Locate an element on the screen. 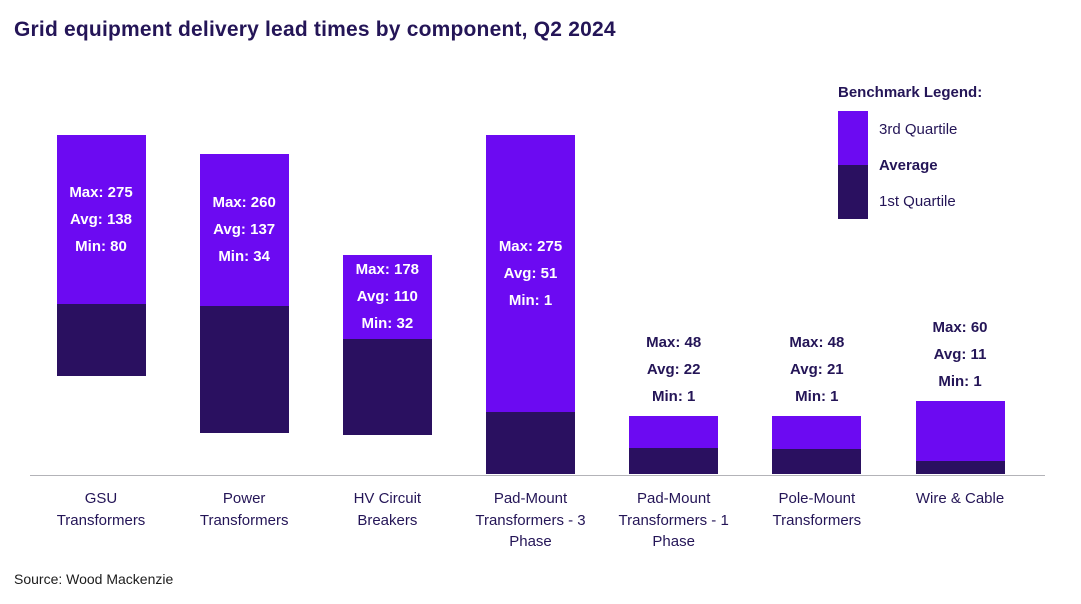  legend-swatch is located at coordinates (853, 165).